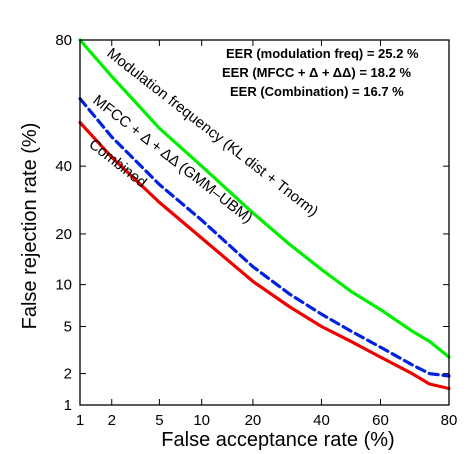 This screenshot has width=474, height=454. I want to click on x-tick-label: 40, so click(321, 420).